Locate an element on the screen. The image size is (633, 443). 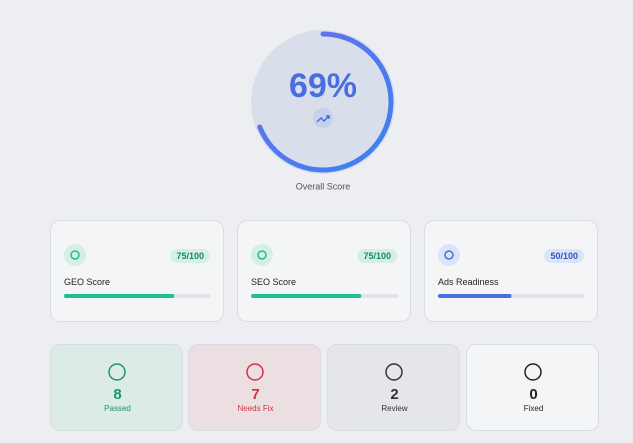
score-card: 50/100 Ads Readiness is located at coordinates (511, 271).